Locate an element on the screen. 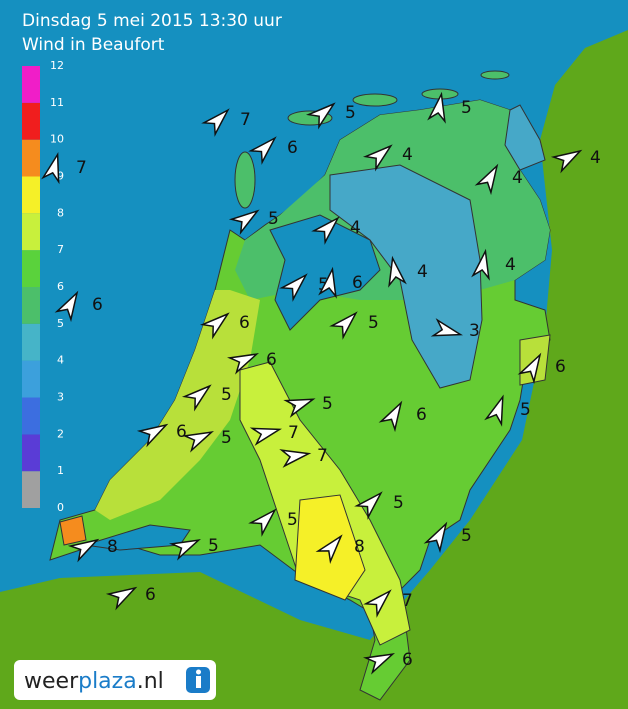 The width and height of the screenshot is (628, 709). logo-box is located at coordinates (115, 680).